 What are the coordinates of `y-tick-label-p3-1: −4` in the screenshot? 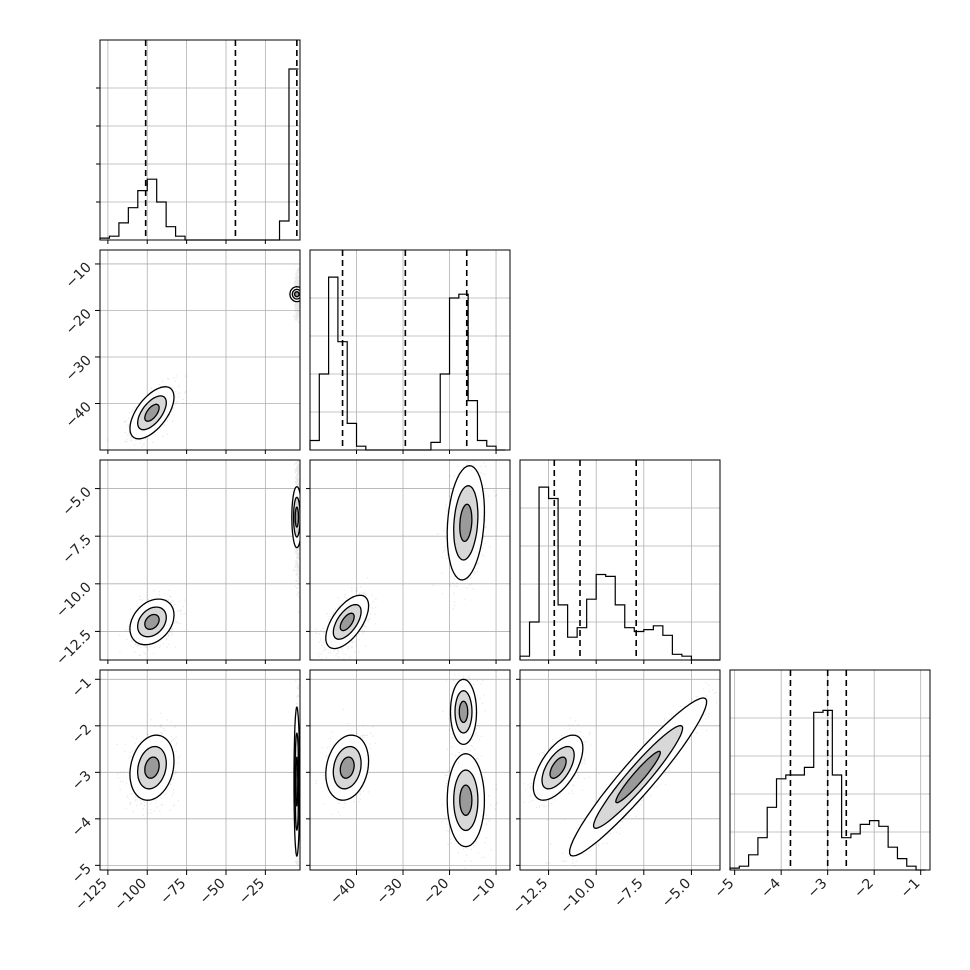 It's located at (82, 827).